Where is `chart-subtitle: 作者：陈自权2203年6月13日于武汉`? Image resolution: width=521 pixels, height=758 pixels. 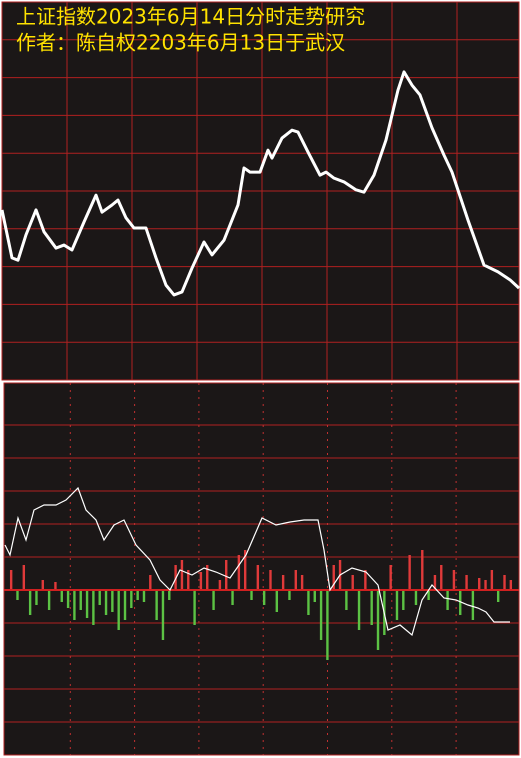
chart-subtitle: 作者：陈自权2203年6月13日于武汉 is located at coordinates (180, 43).